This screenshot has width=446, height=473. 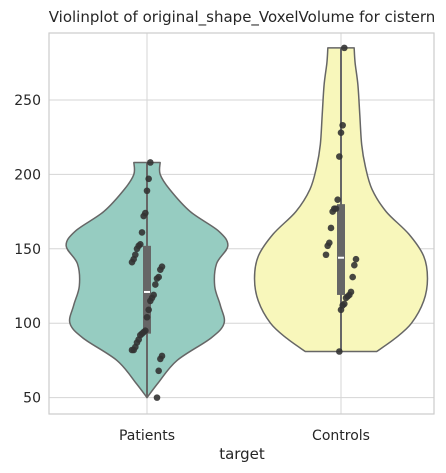 What do you see at coordinates (147, 436) in the screenshot?
I see `x-tick-label-patients: Patients` at bounding box center [147, 436].